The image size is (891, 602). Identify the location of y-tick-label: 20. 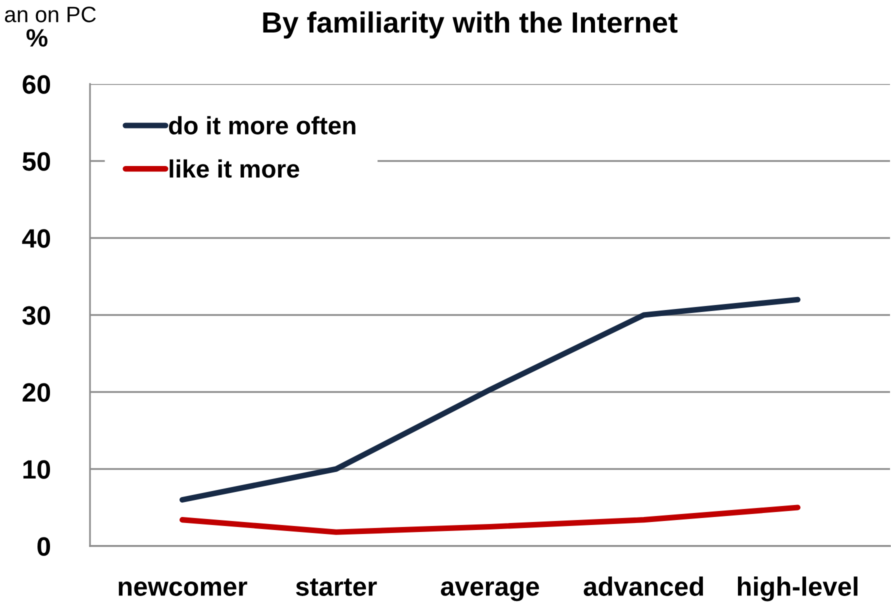
(36, 392).